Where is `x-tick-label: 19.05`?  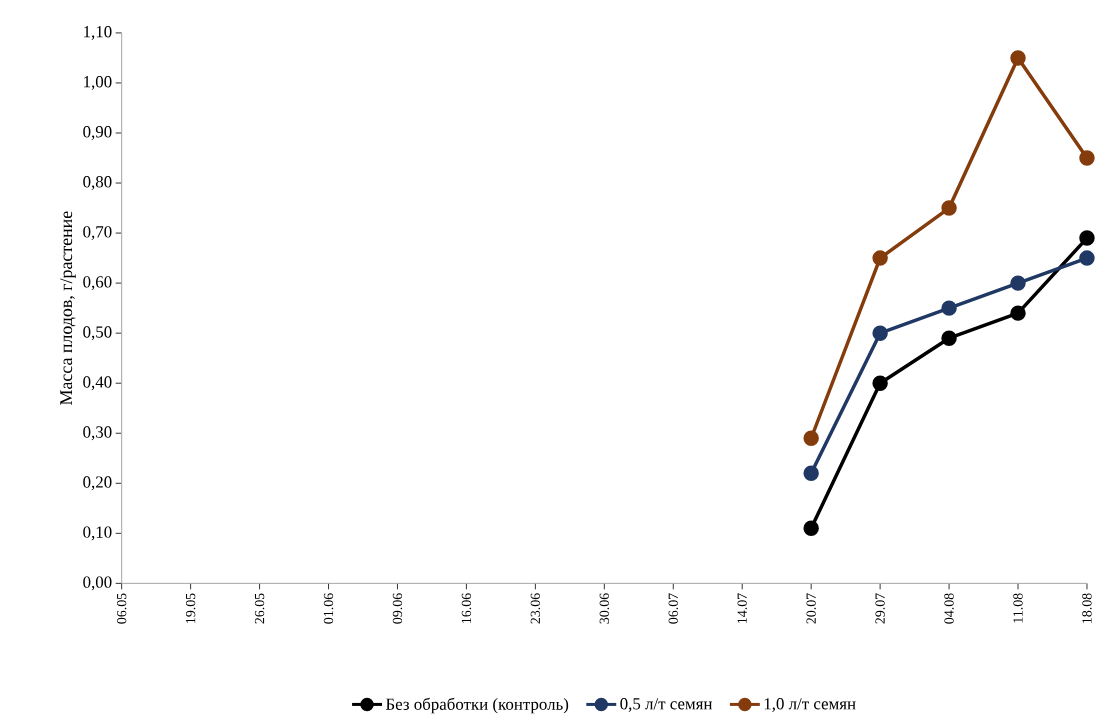
x-tick-label: 19.05 is located at coordinates (190, 608).